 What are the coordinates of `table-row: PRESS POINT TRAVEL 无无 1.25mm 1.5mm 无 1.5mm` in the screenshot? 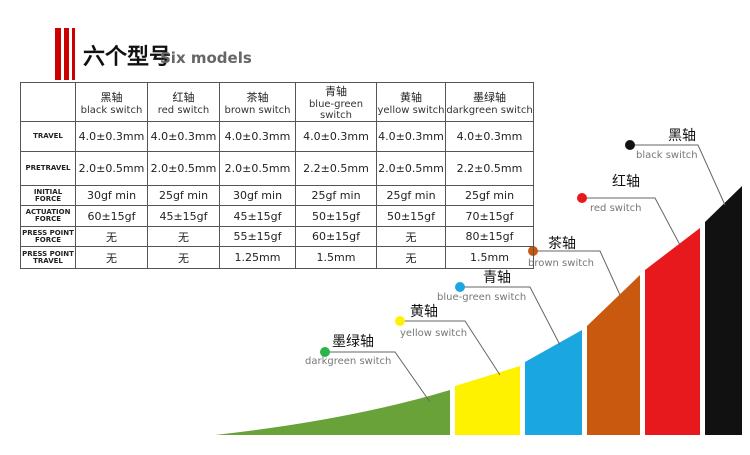 It's located at (277, 257).